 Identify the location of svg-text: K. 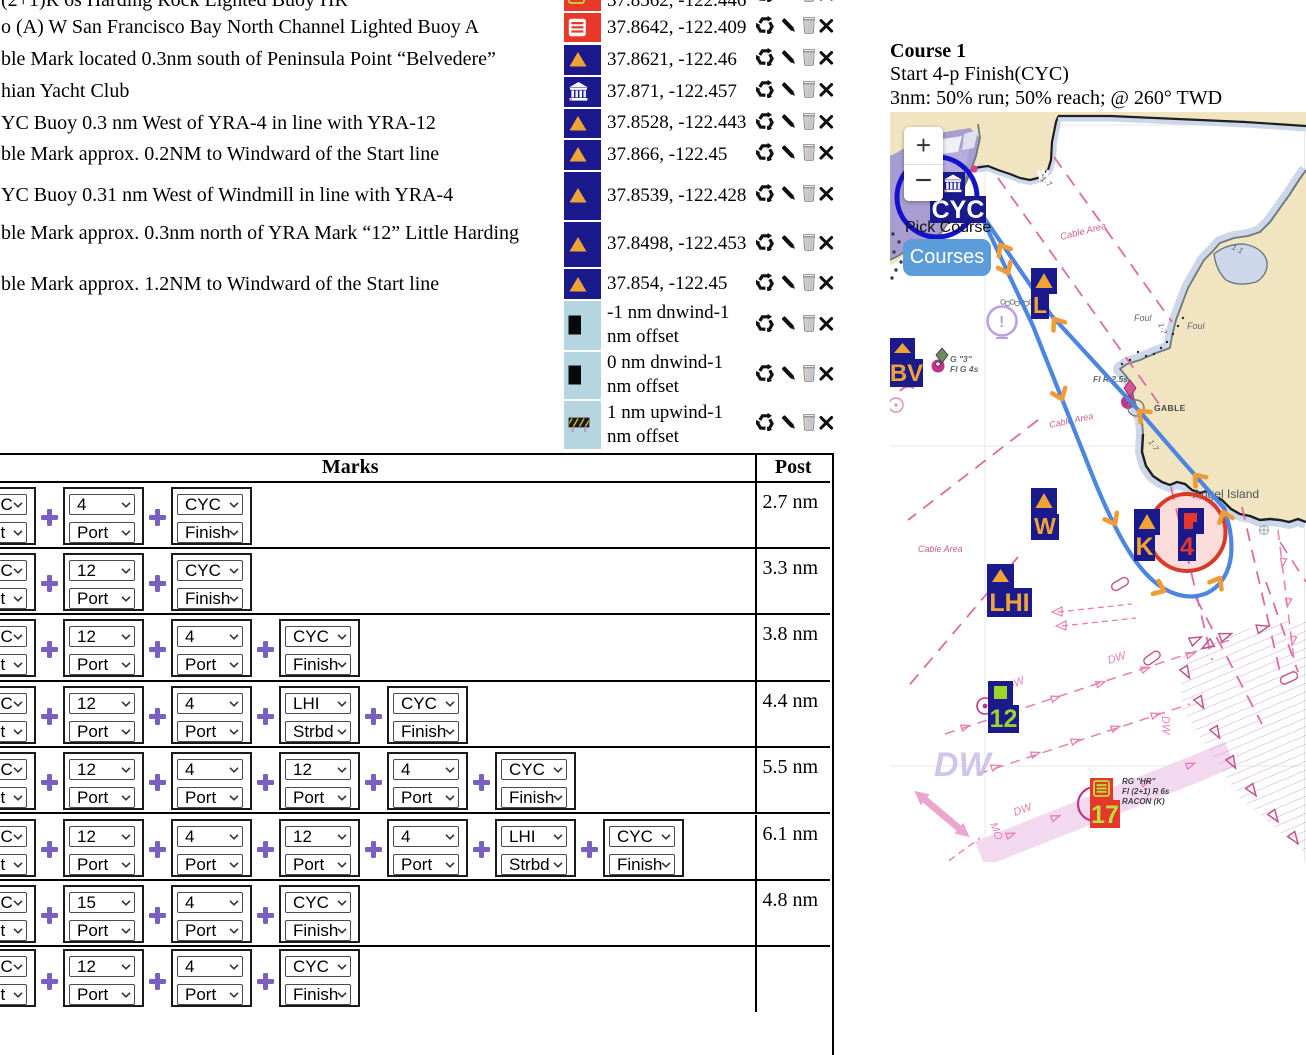
(1144, 547).